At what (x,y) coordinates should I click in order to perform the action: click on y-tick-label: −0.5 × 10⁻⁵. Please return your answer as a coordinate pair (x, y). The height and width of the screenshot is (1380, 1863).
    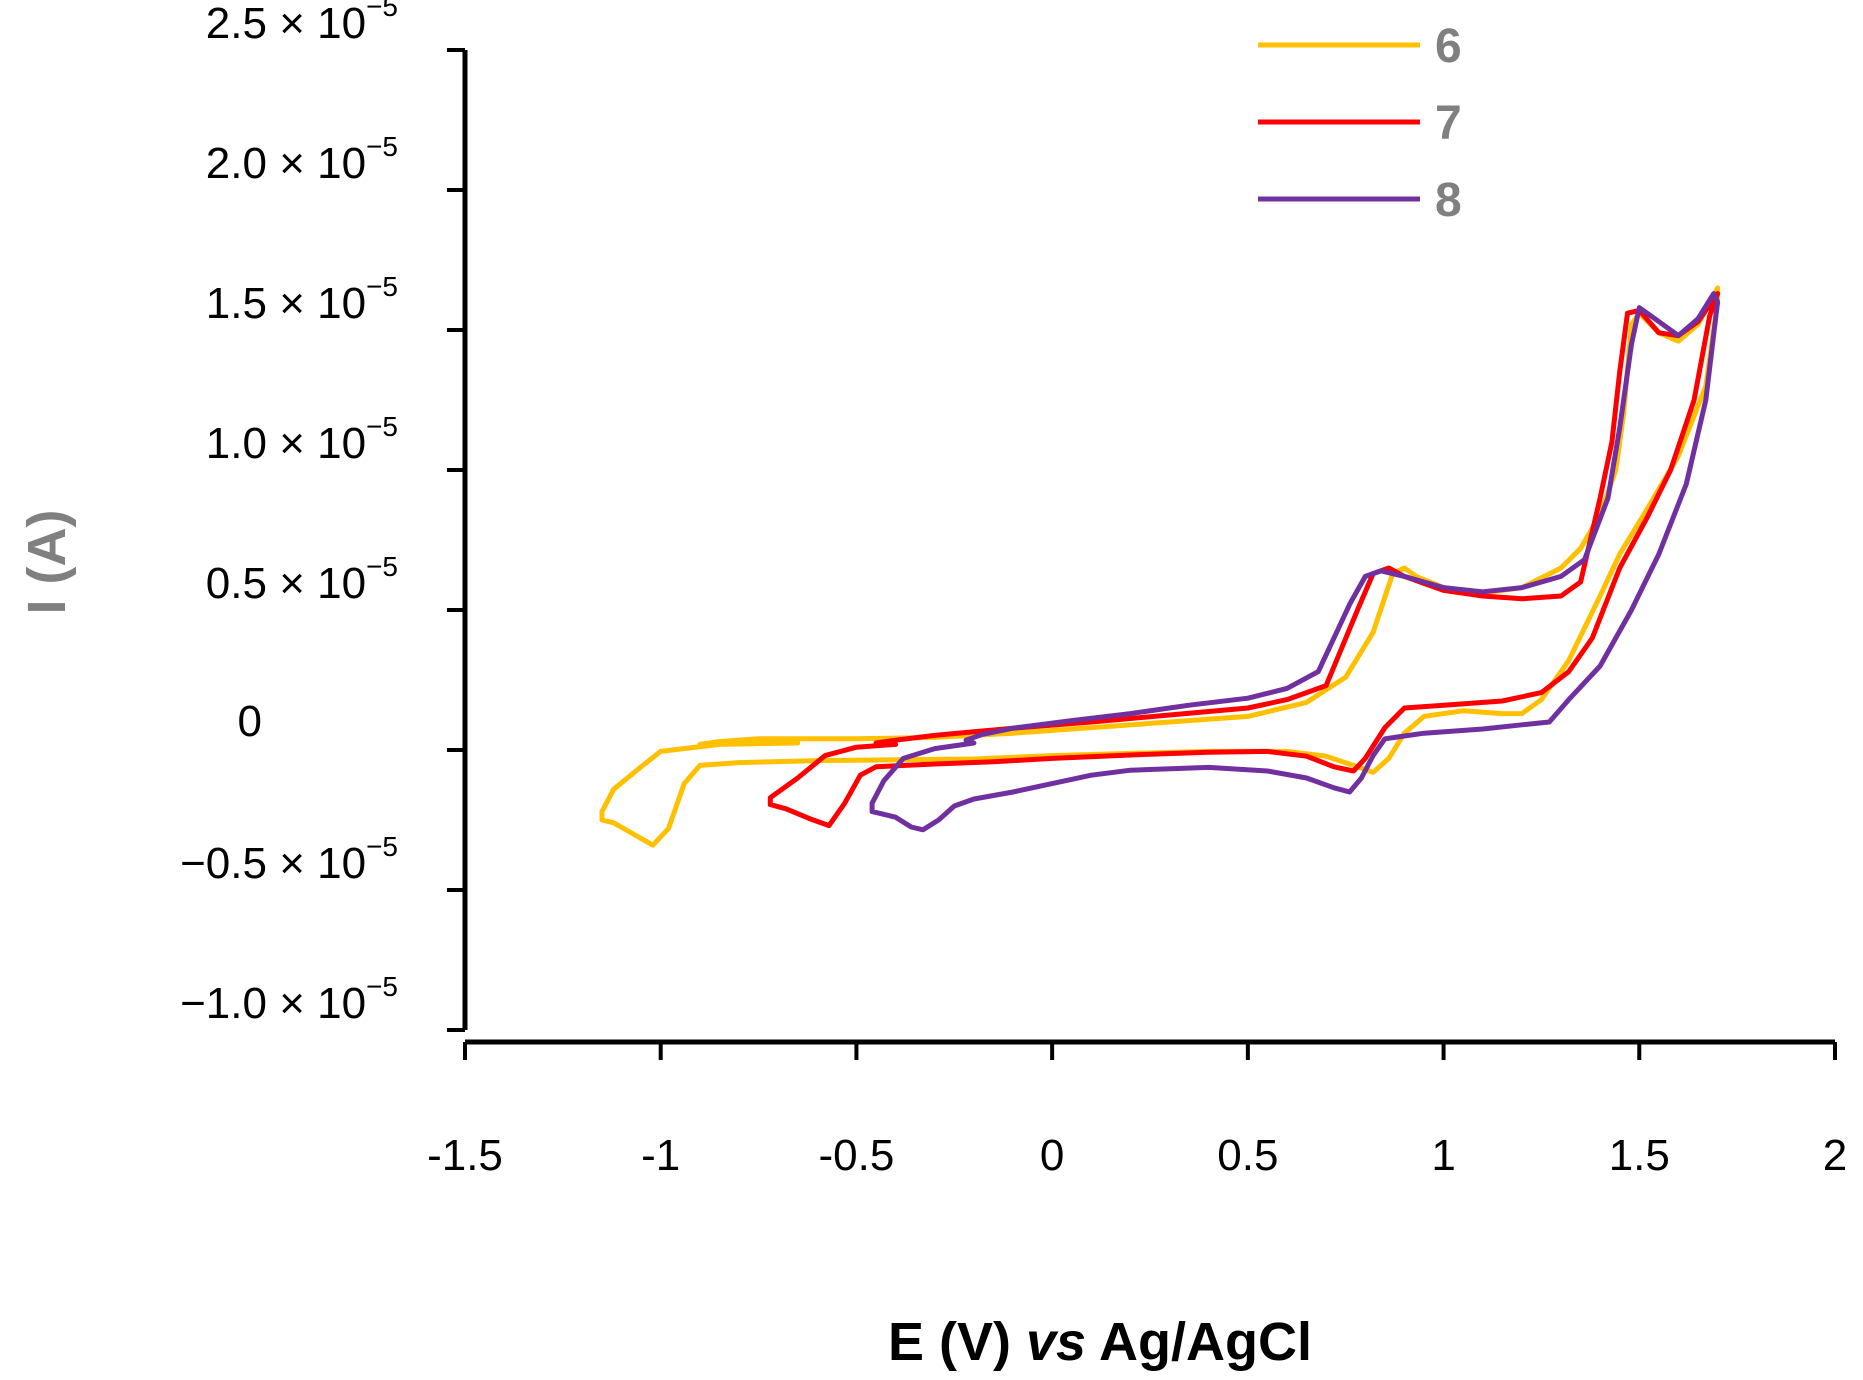
    Looking at the image, I should click on (289, 859).